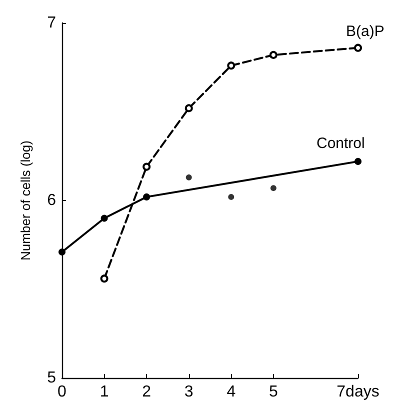  Describe the element at coordinates (273, 392) in the screenshot. I see `x-tick-label: 5` at that location.